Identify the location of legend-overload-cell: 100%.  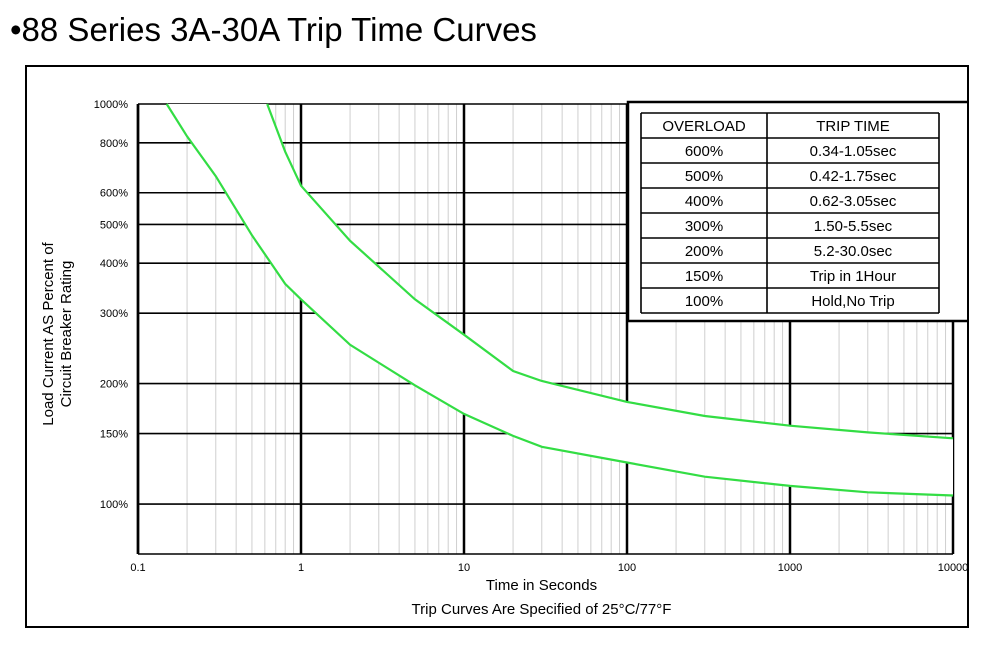
(704, 301).